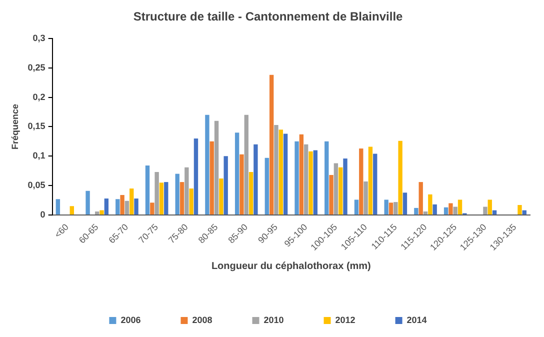  What do you see at coordinates (39, 97) in the screenshot?
I see `y-tick-label: 0,2` at bounding box center [39, 97].